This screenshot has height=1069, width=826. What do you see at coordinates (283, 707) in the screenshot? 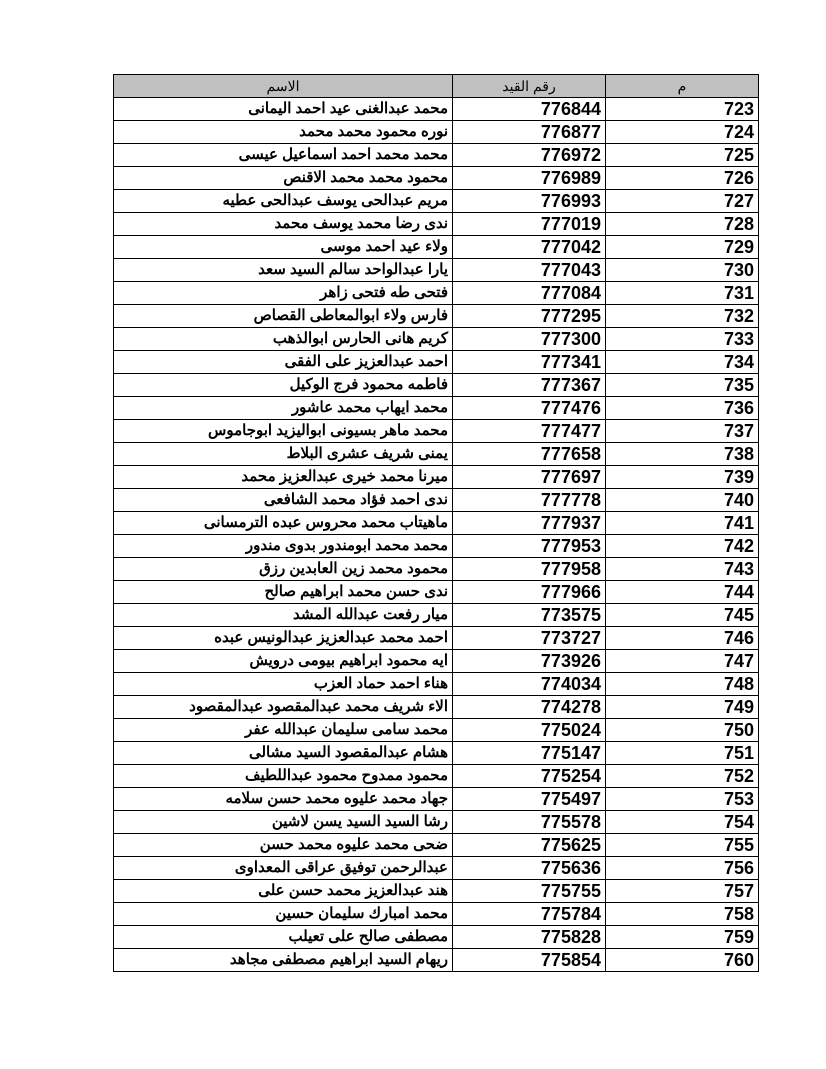
I see `name-cell: الاء شريف محمد عبدالمقصود عبدالمقصود` at bounding box center [283, 707].